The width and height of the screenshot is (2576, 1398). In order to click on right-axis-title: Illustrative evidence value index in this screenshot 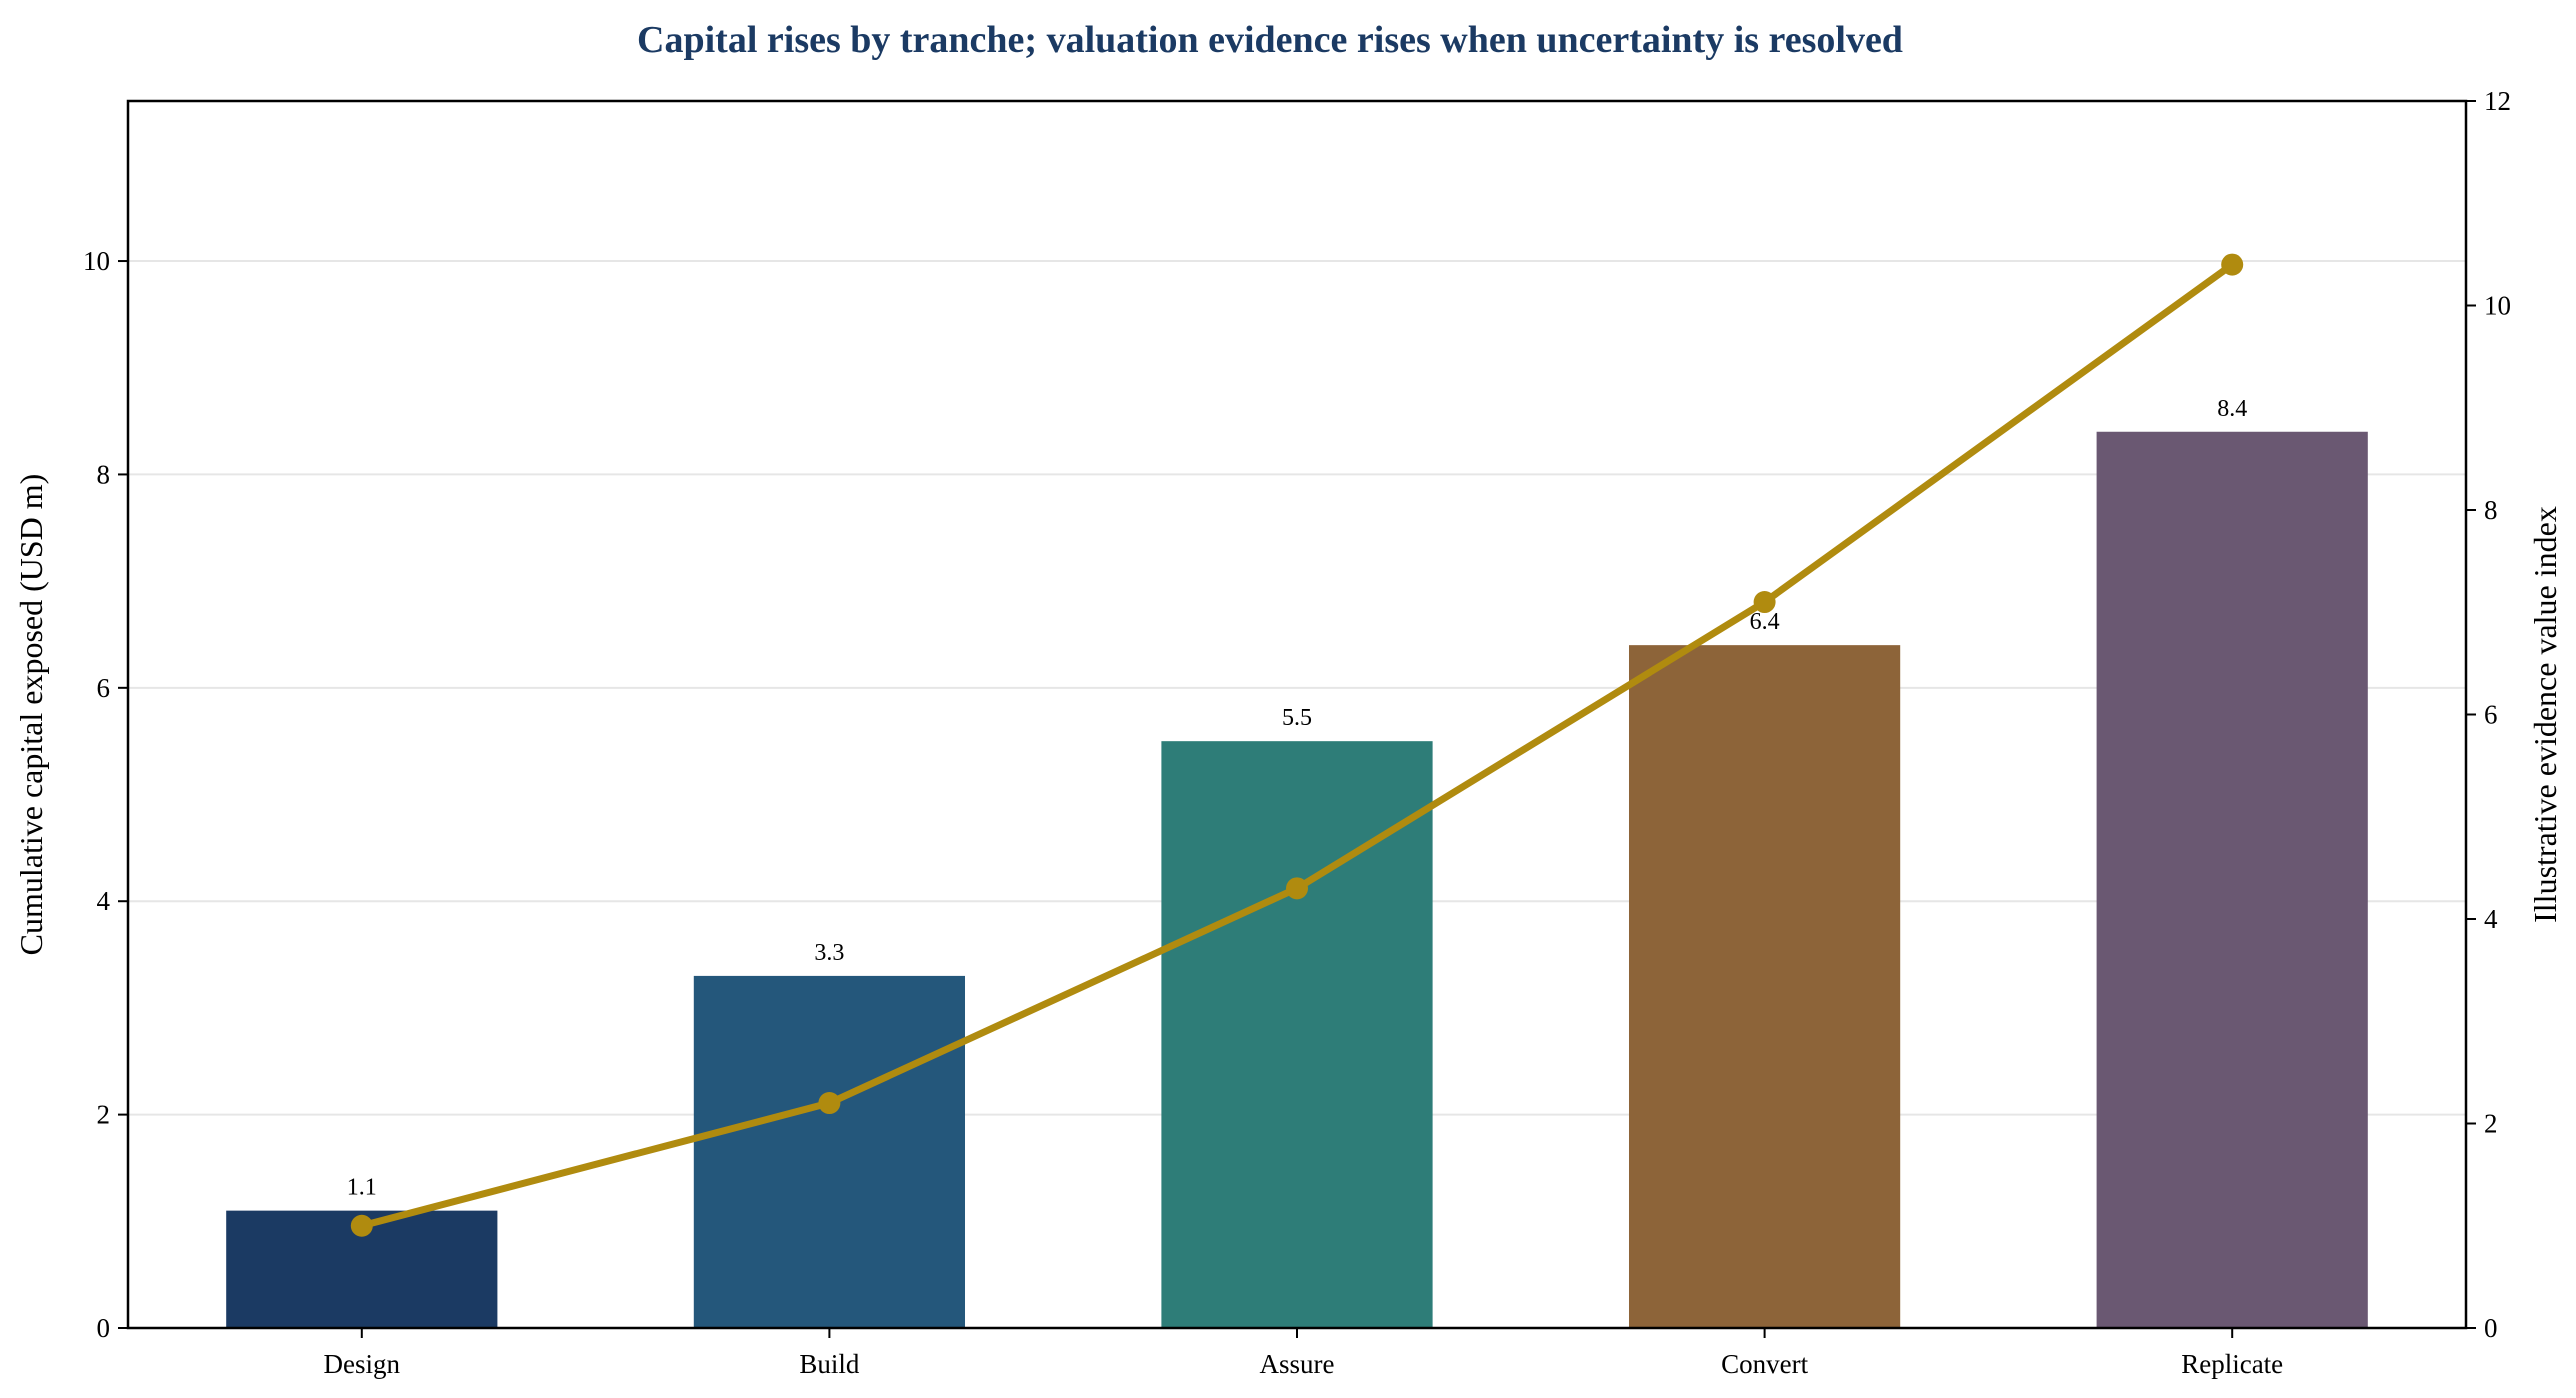, I will do `click(2545, 714)`.